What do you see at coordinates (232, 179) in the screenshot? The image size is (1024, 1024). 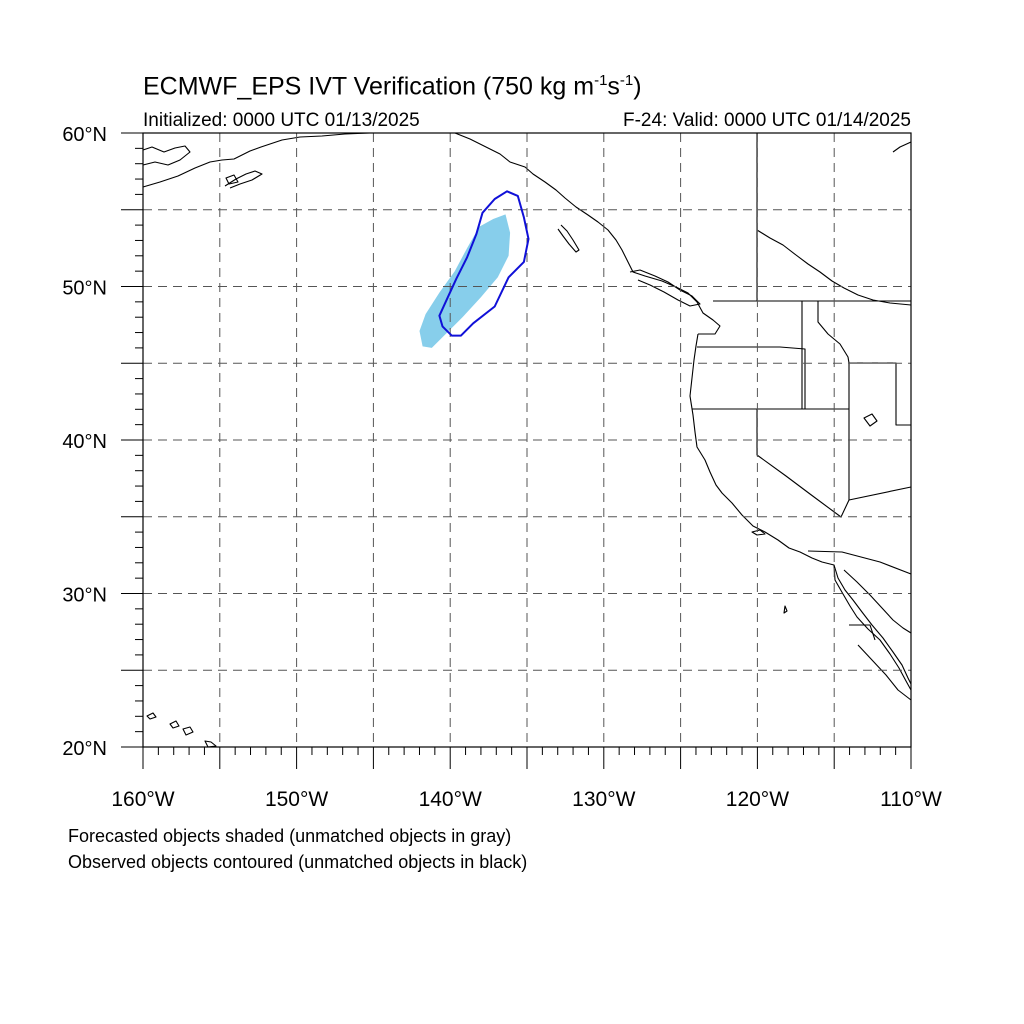 I see `alaska-islands` at bounding box center [232, 179].